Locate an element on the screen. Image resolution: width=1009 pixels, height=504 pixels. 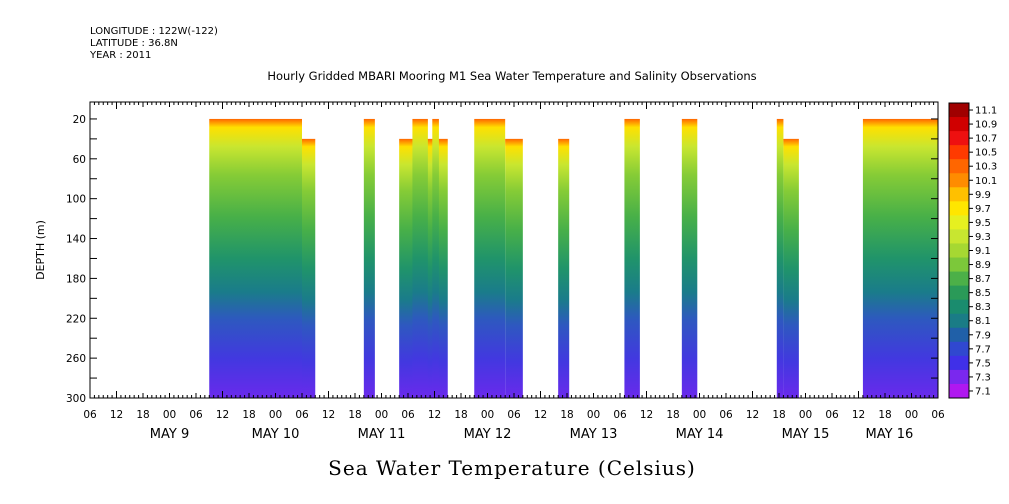
x-day-label: MAY 12 is located at coordinates (488, 434).